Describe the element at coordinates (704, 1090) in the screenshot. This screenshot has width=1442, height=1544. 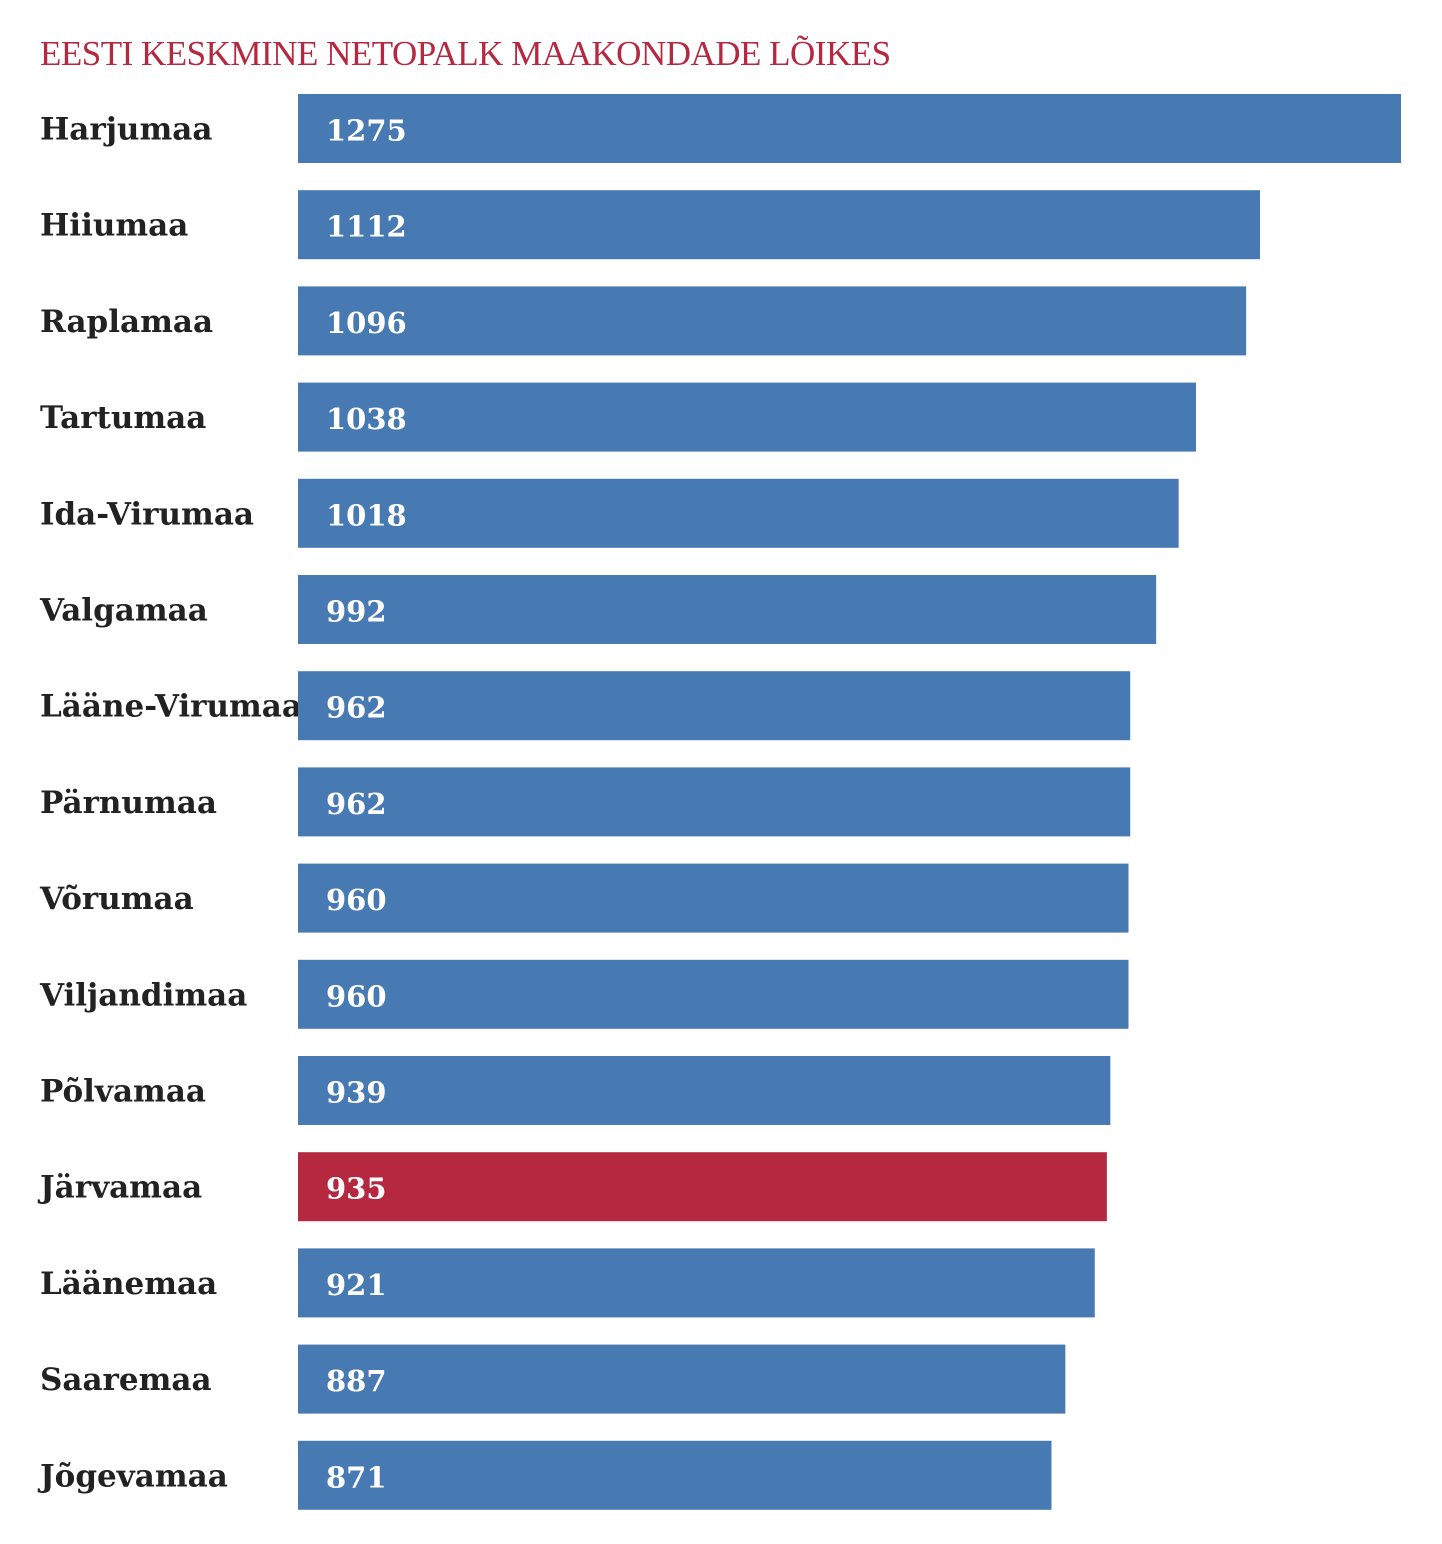
I see `bar-polvamaa` at that location.